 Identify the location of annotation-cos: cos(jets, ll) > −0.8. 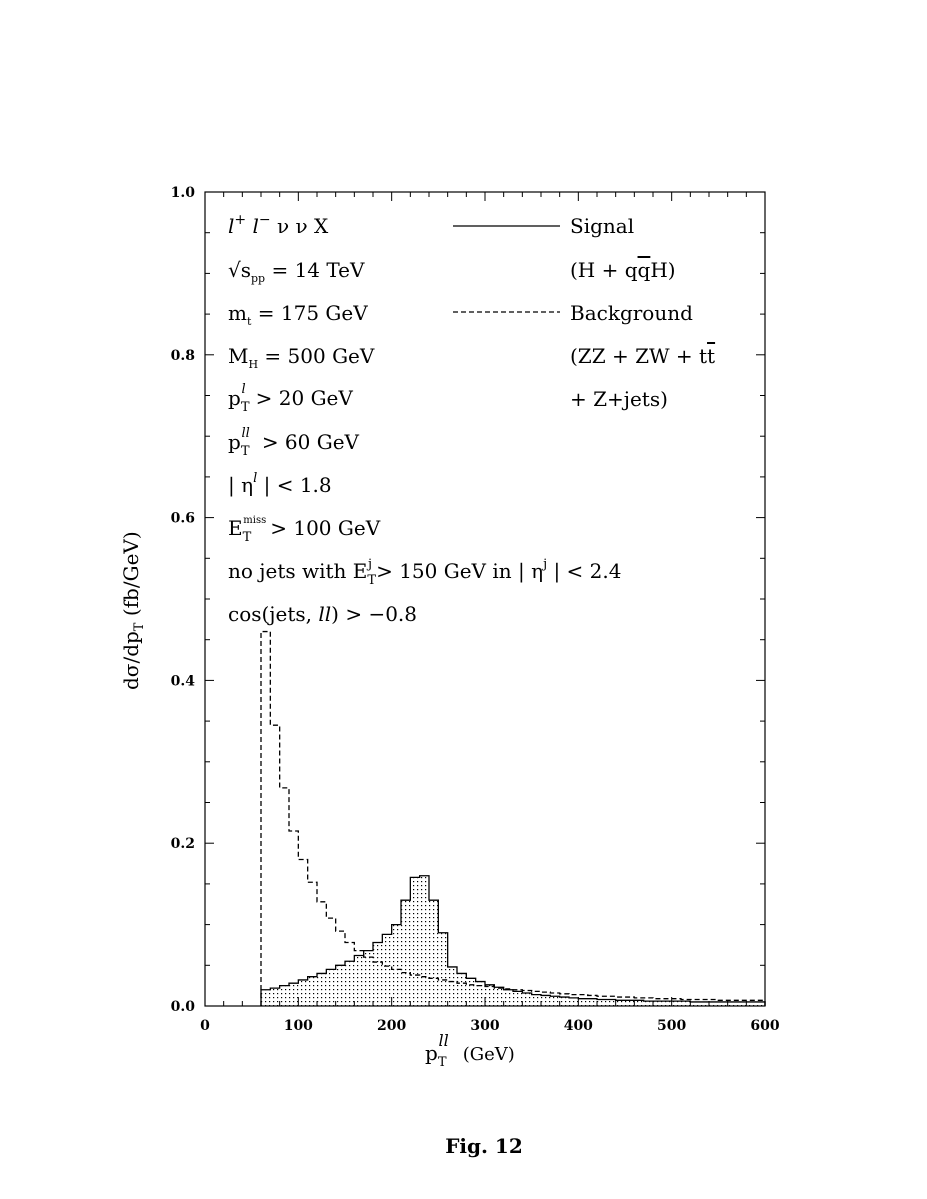
(322, 614).